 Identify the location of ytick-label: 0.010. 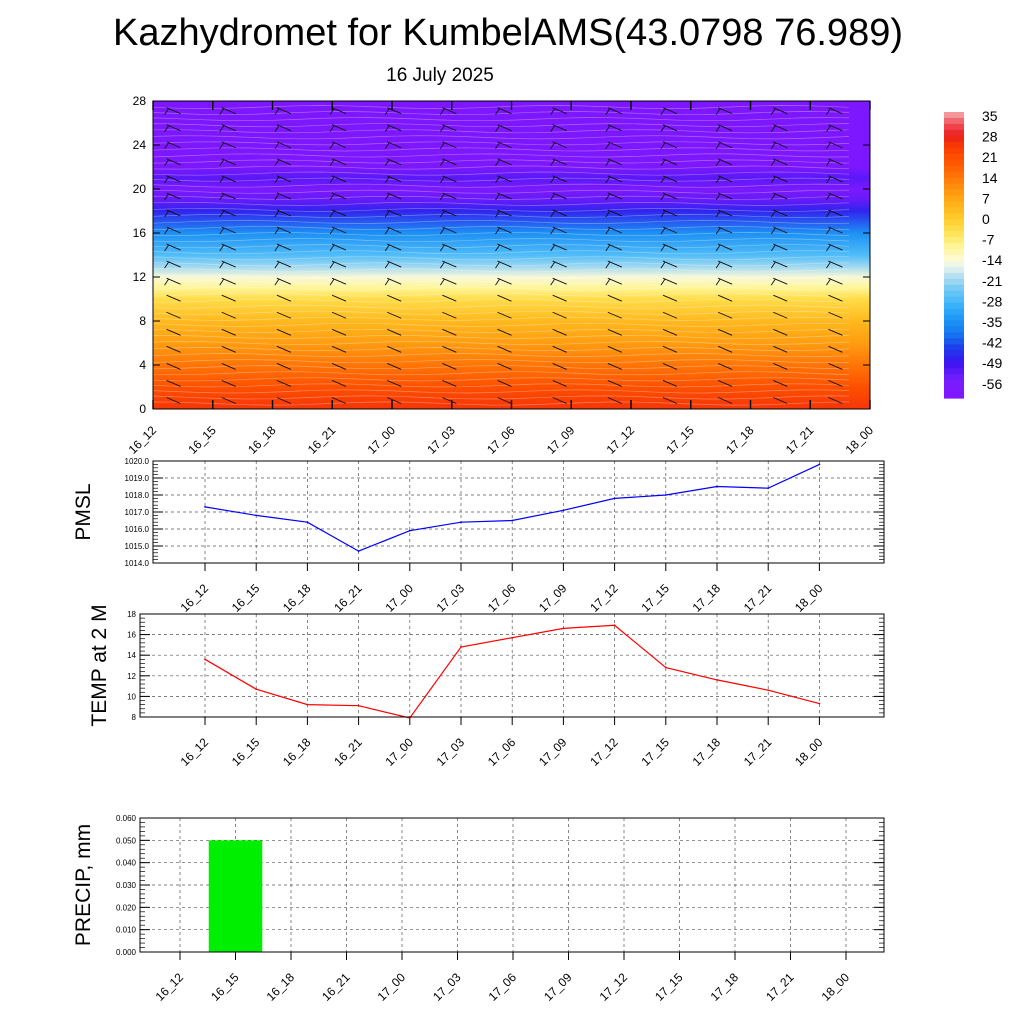
(126, 930).